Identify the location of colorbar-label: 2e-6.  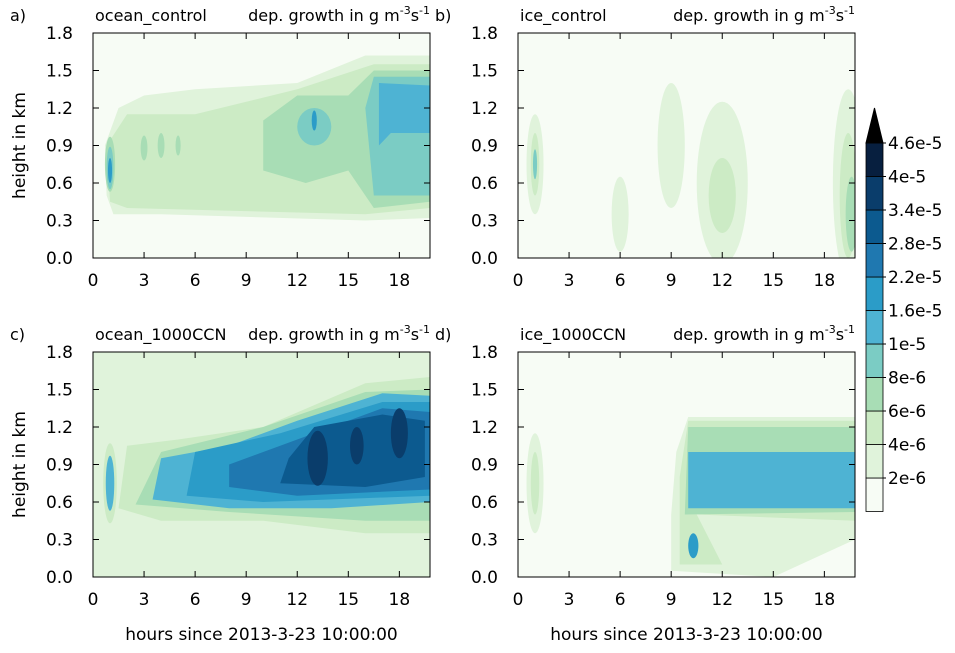
(907, 479).